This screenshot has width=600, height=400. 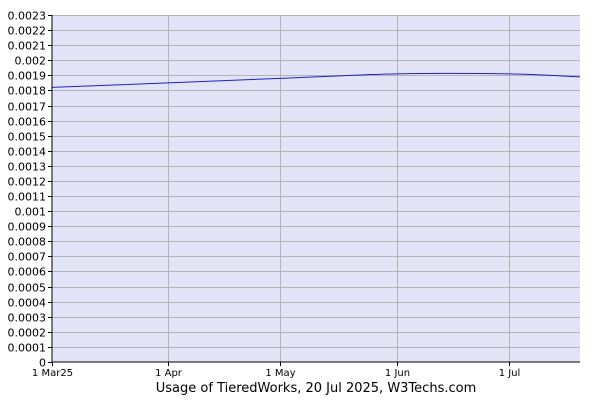 I want to click on x-tick-labels: 1 Mar25 1 Apr 1 May 1 Jun 1 Jul, so click(x=276, y=373).